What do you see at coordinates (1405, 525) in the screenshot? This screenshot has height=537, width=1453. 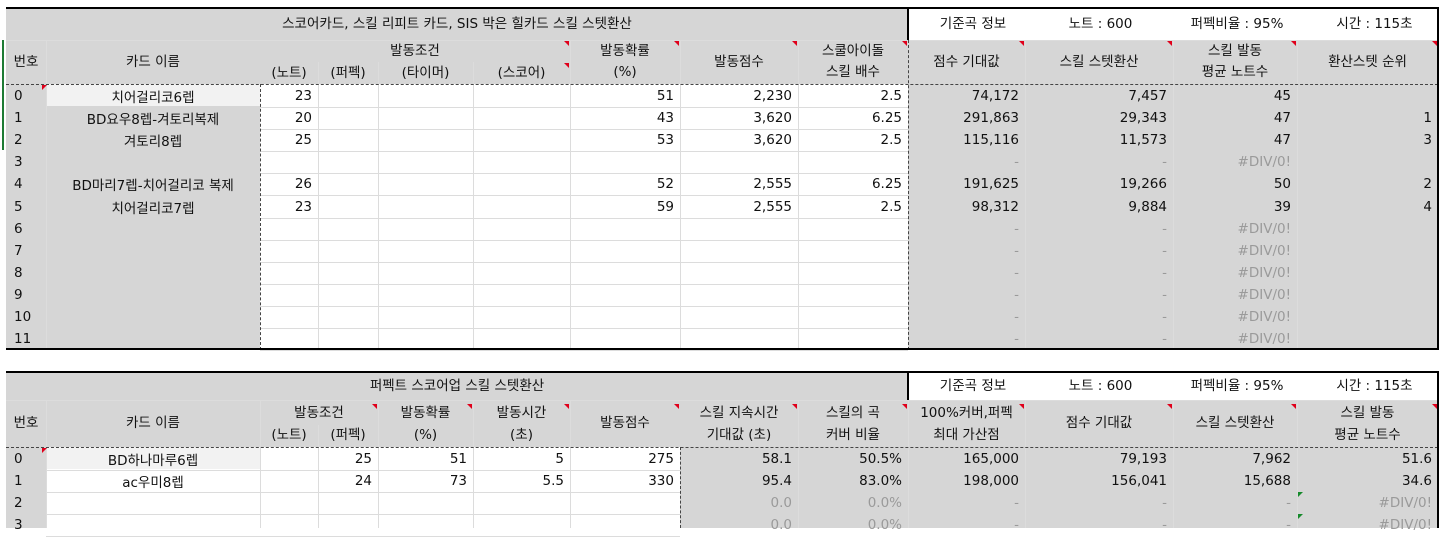 I see `bottom-row-3-avg-cell: #DIV/0!` at bounding box center [1405, 525].